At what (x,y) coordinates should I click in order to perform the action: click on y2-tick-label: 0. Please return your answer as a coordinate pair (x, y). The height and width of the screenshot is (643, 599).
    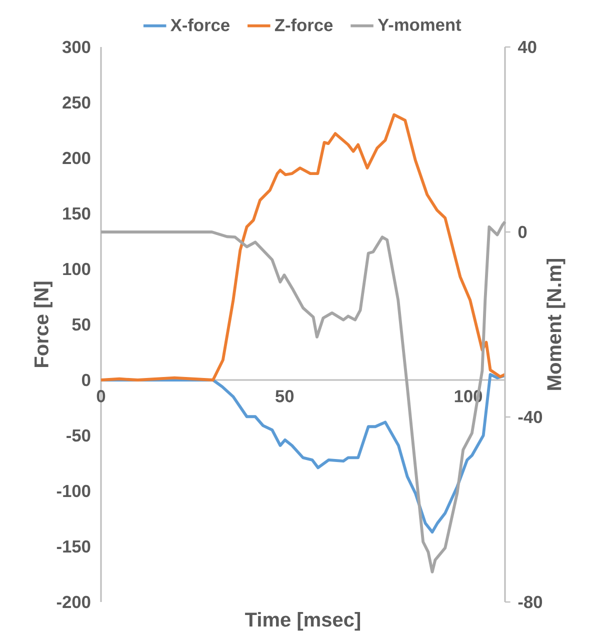
    Looking at the image, I should click on (522, 232).